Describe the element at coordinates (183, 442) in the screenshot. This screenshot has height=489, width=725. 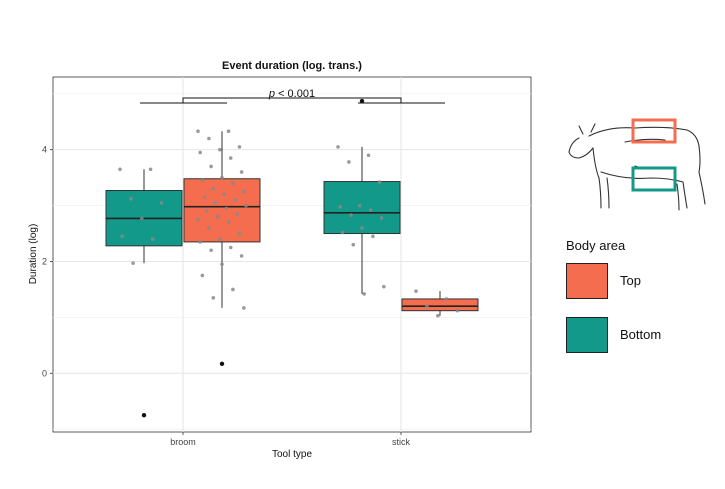
I see `x-tick-label: broom` at that location.